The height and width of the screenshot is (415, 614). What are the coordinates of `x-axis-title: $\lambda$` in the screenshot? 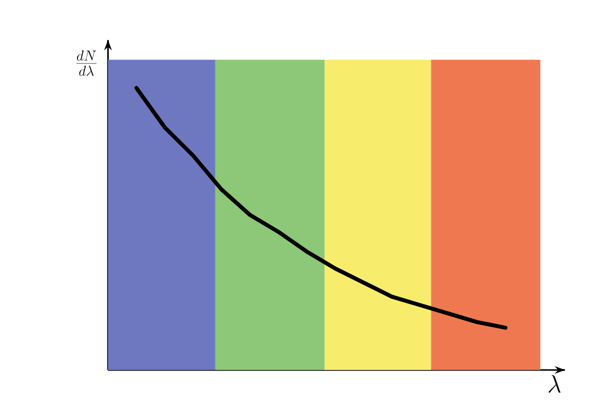 It's located at (554, 384).